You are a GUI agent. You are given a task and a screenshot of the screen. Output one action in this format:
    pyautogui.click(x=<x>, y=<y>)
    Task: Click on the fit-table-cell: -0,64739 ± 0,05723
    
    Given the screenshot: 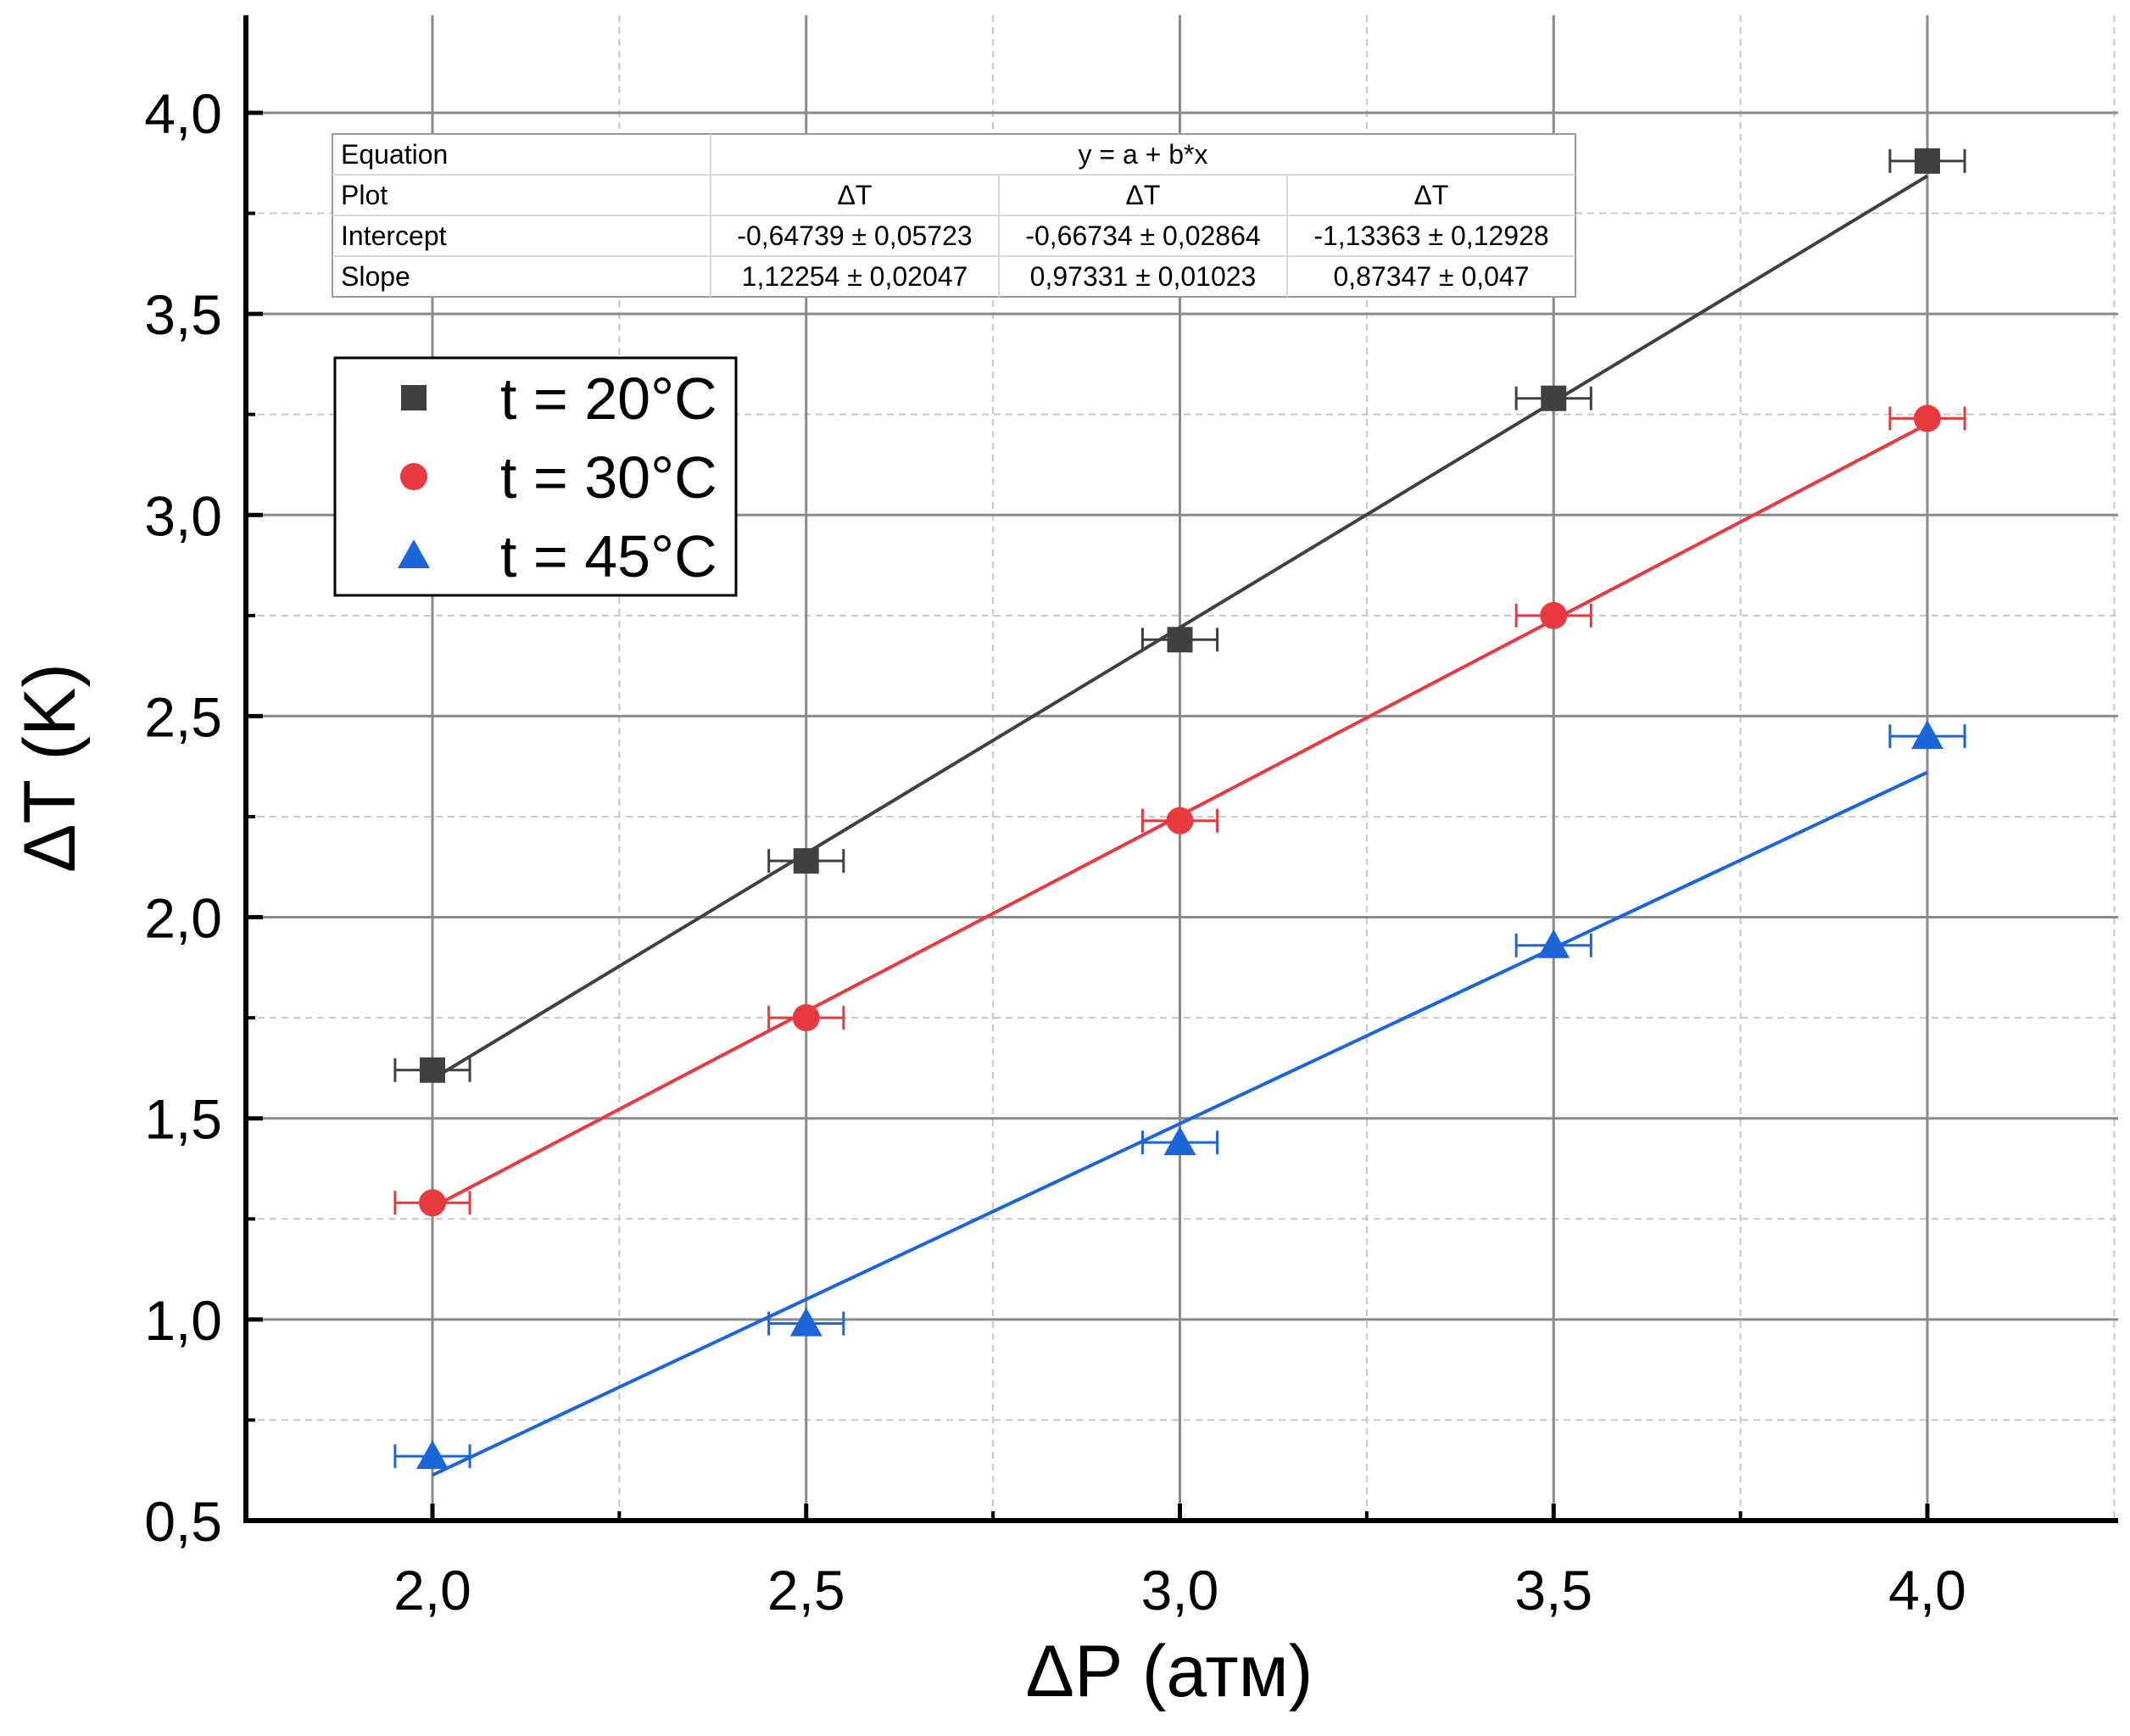 What is the action you would take?
    pyautogui.click(x=854, y=235)
    